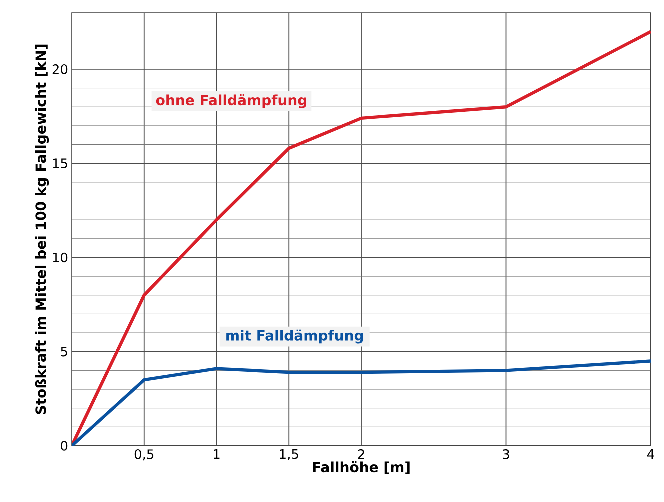 The height and width of the screenshot is (502, 664). What do you see at coordinates (60, 69) in the screenshot?
I see `y-tick-label: 20` at bounding box center [60, 69].